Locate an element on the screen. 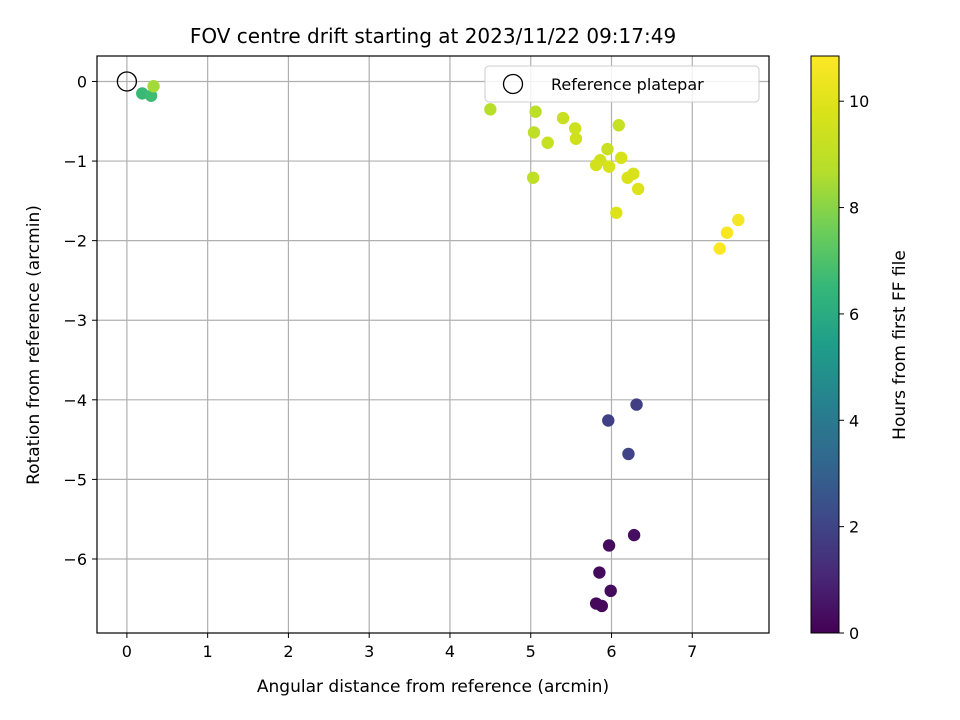 The image size is (960, 720). x-tick-label: 0 is located at coordinates (127, 651).